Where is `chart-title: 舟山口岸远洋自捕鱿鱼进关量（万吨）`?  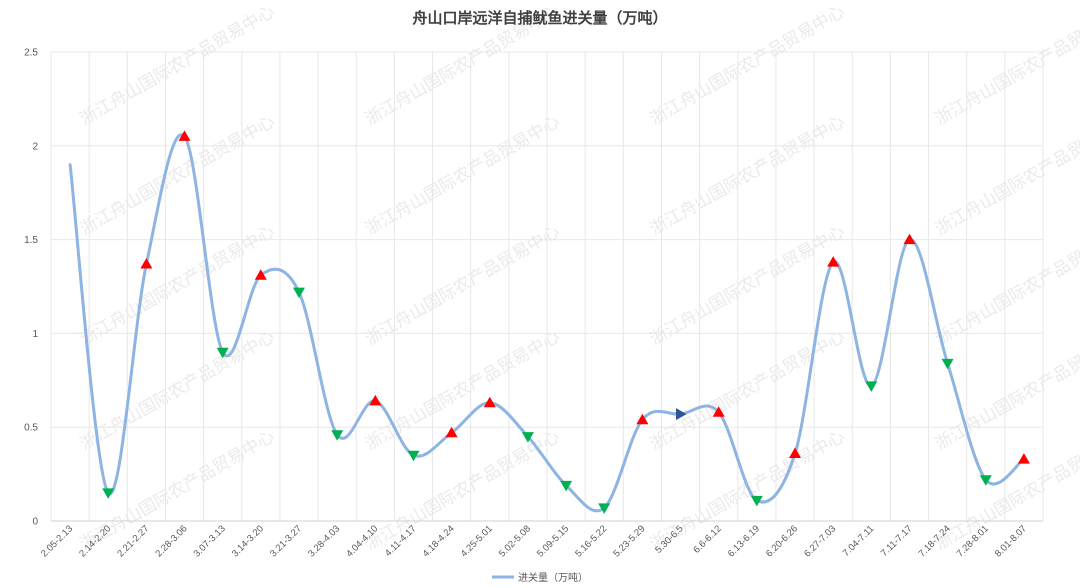
chart-title: 舟山口岸远洋自捕鱿鱼进关量（万吨） is located at coordinates (539, 18).